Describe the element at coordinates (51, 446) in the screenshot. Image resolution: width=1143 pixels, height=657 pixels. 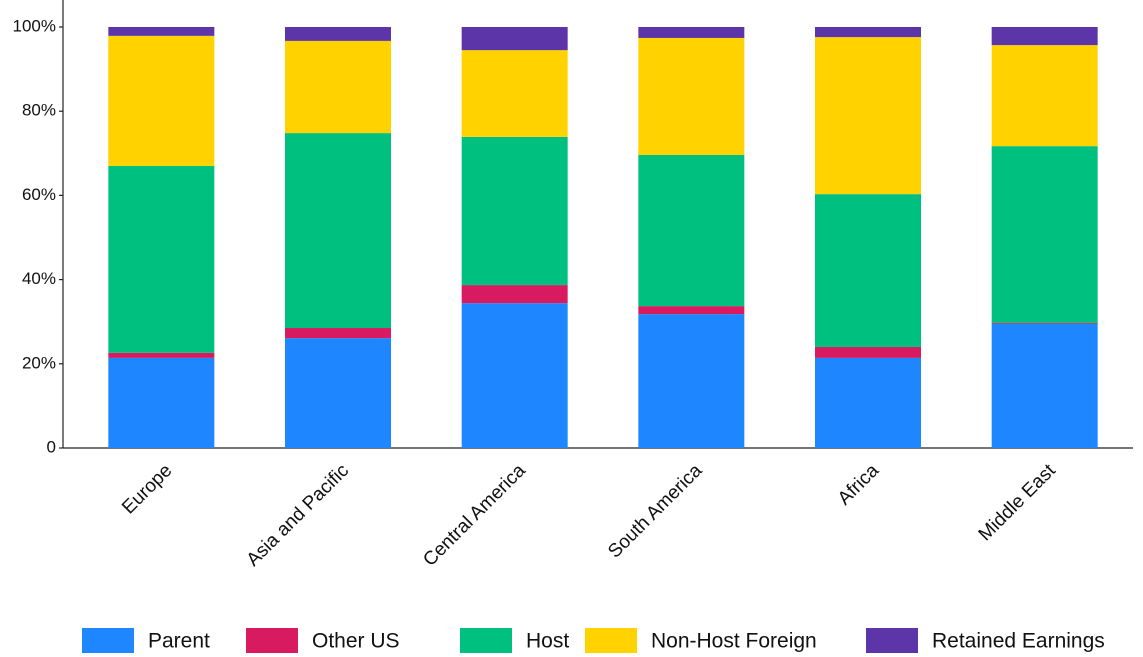
I see `y-tick-label: 0` at that location.